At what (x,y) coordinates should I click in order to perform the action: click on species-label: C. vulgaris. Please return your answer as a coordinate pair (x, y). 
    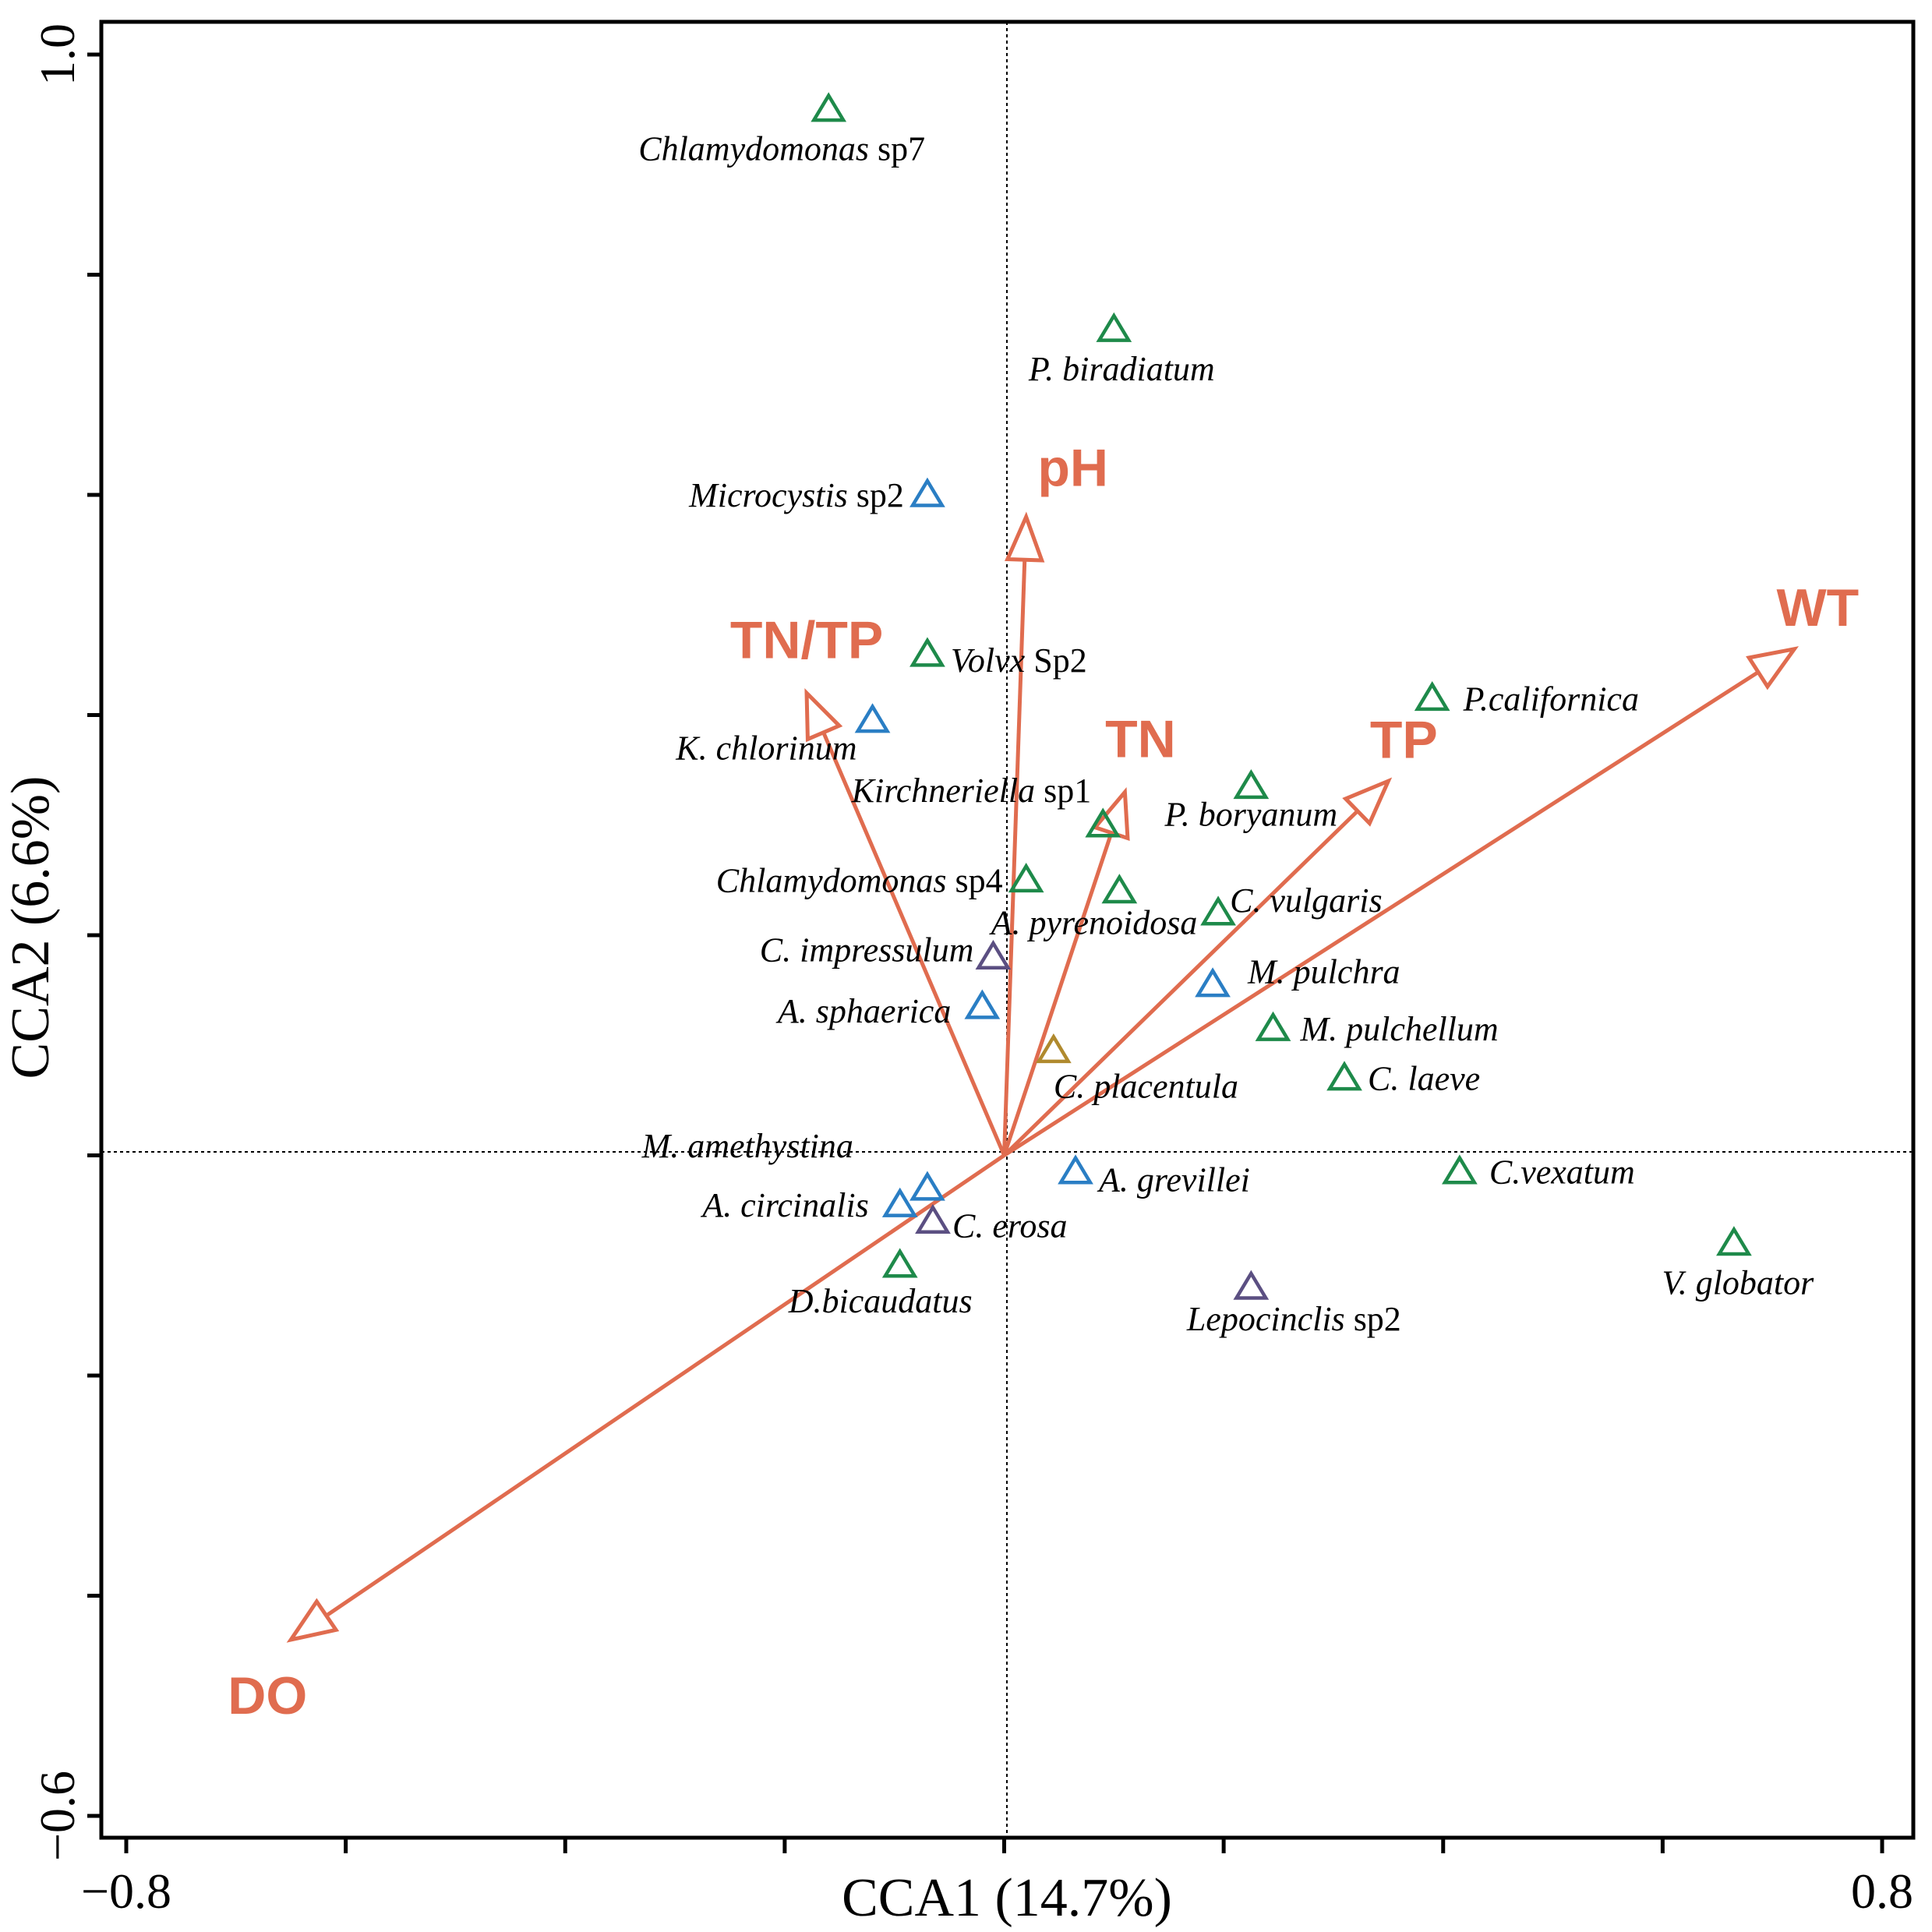
    Looking at the image, I should click on (1306, 901).